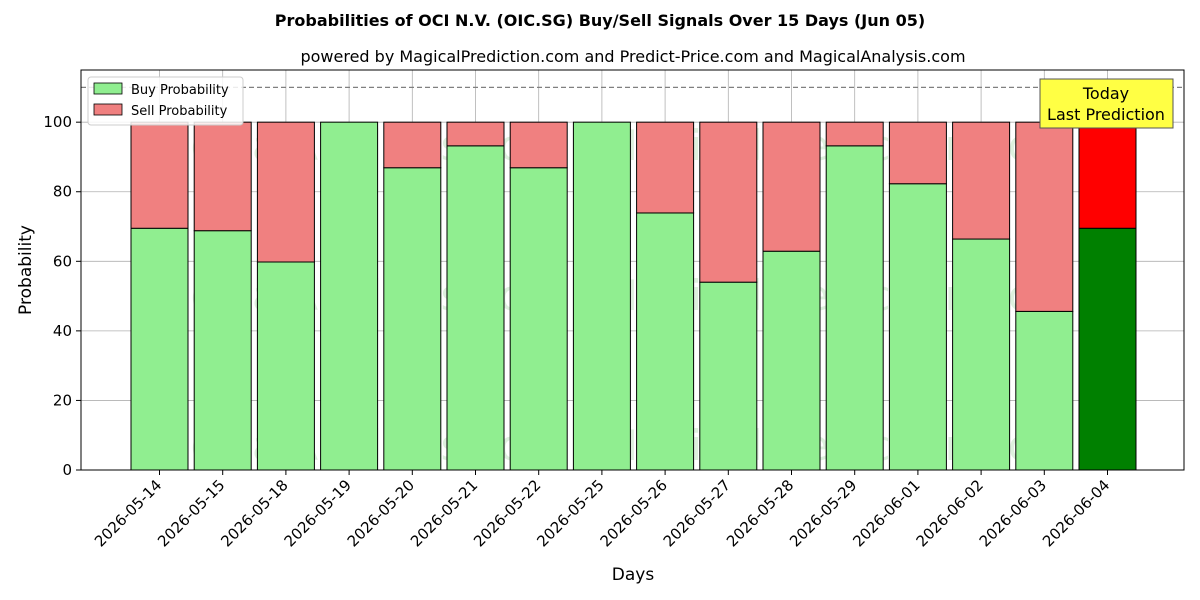 This screenshot has width=1200, height=600. What do you see at coordinates (62, 331) in the screenshot?
I see `y-tick-label: 40` at bounding box center [62, 331].